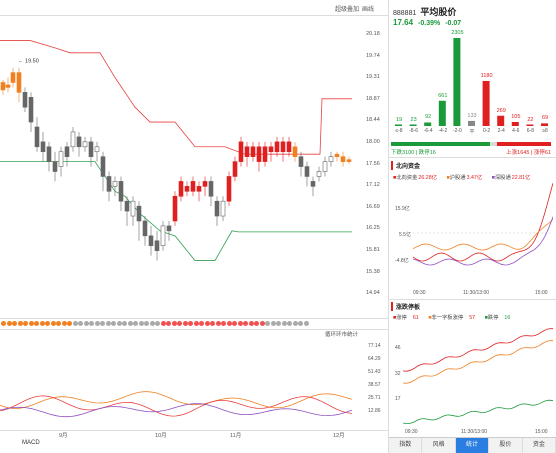 The image size is (556, 453). What do you see at coordinates (405, 13) in the screenshot?
I see `index-code: 888881` at bounding box center [405, 13].